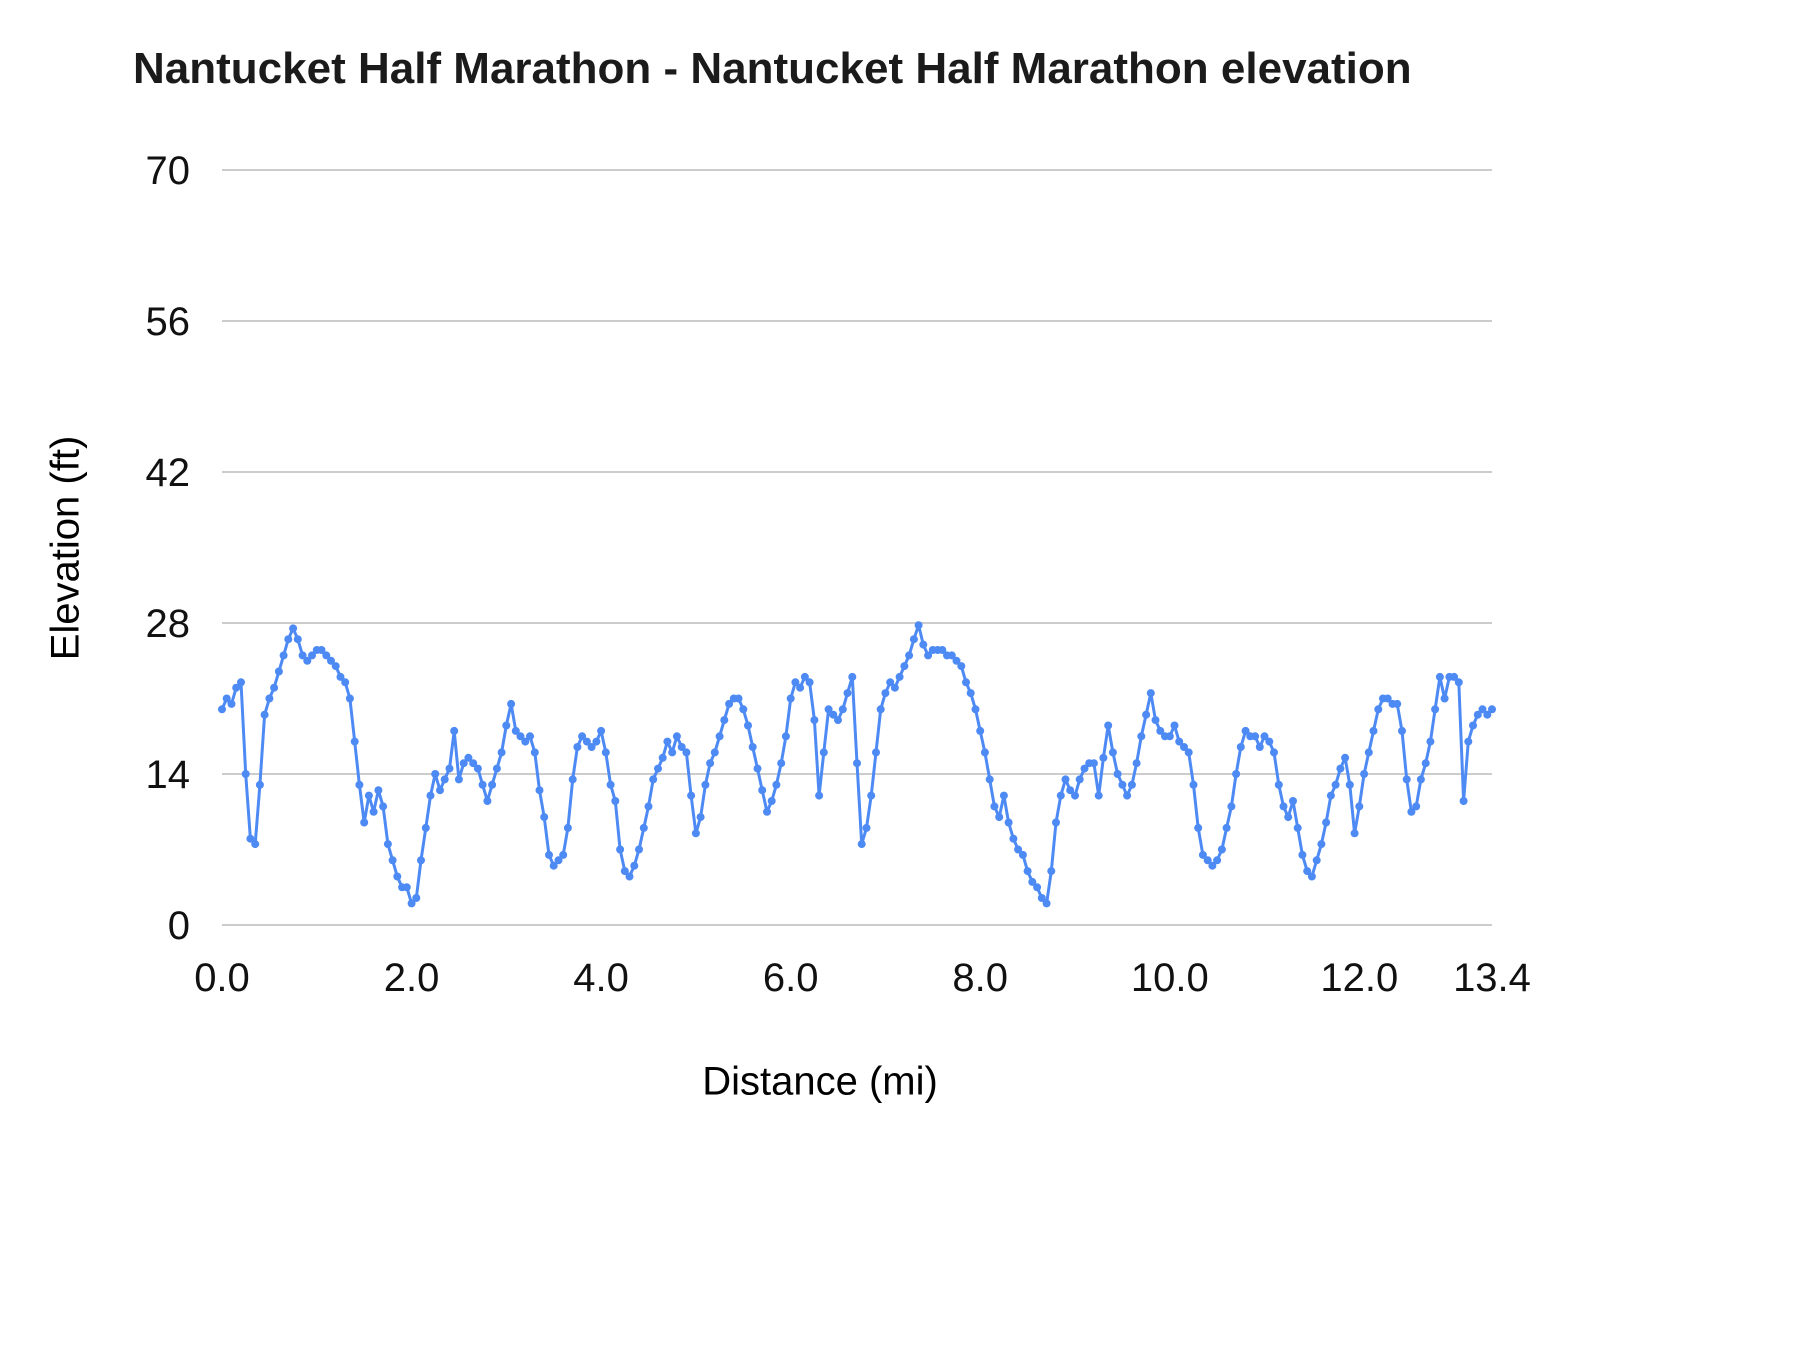 This screenshot has width=1800, height=1350. I want to click on x-tick-label: 0.0, so click(222, 978).